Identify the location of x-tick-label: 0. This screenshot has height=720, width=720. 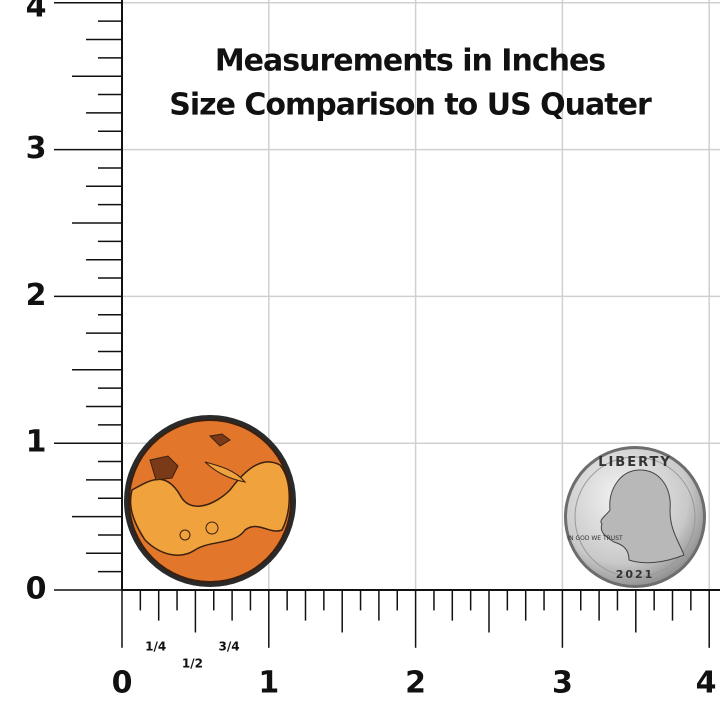
(122, 683).